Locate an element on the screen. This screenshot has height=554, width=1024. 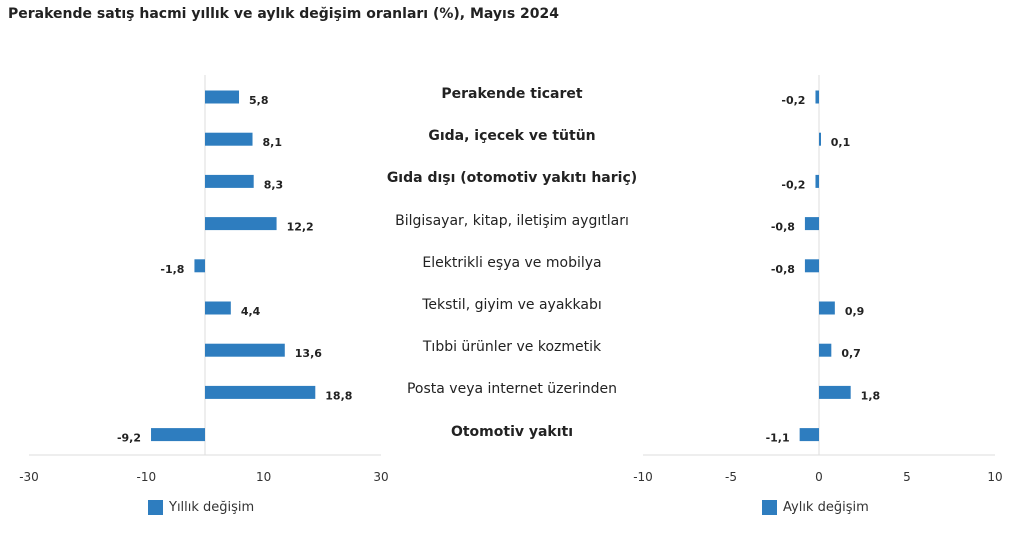
category-label: Posta veya internet üzerinden is located at coordinates (512, 389).